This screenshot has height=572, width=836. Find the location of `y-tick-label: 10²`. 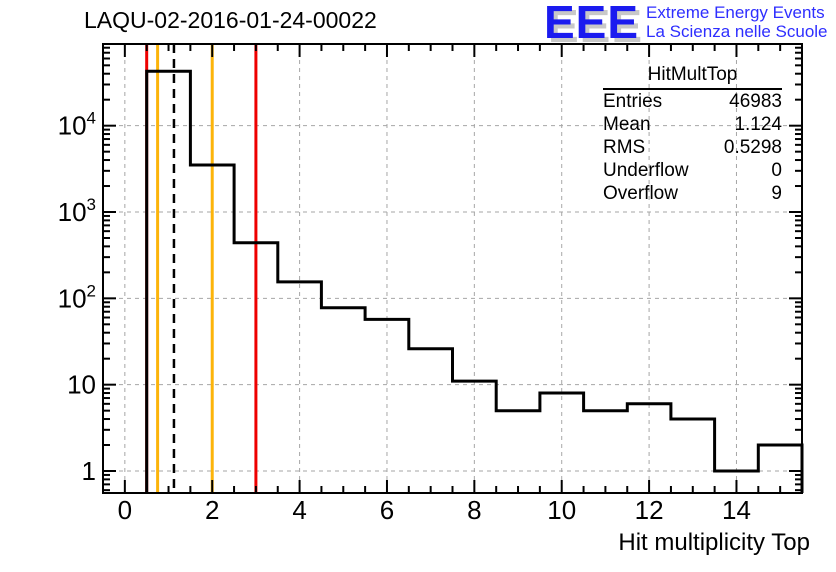

y-tick-label: 10² is located at coordinates (77, 297).